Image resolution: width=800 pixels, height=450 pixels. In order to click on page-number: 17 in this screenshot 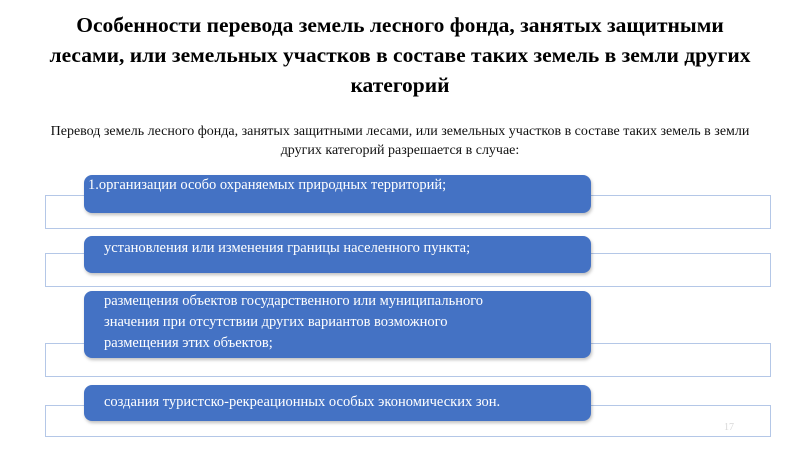, I will do `click(729, 427)`.